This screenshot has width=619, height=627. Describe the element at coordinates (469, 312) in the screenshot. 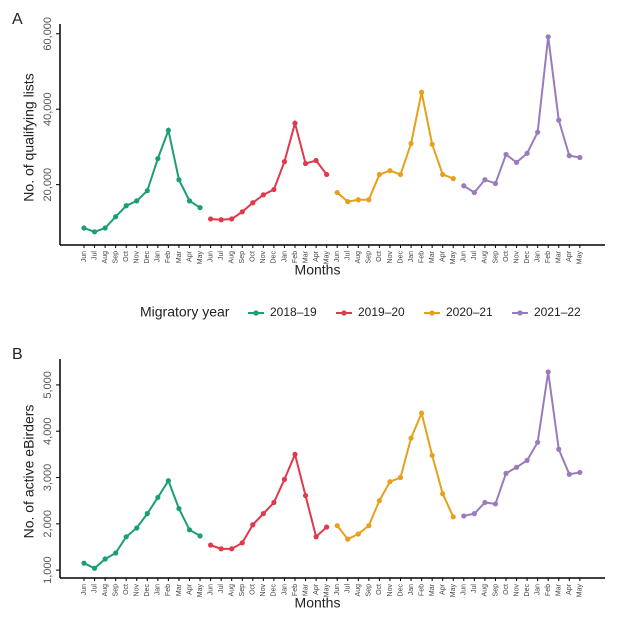

I see `legend-label: 2020–21` at that location.